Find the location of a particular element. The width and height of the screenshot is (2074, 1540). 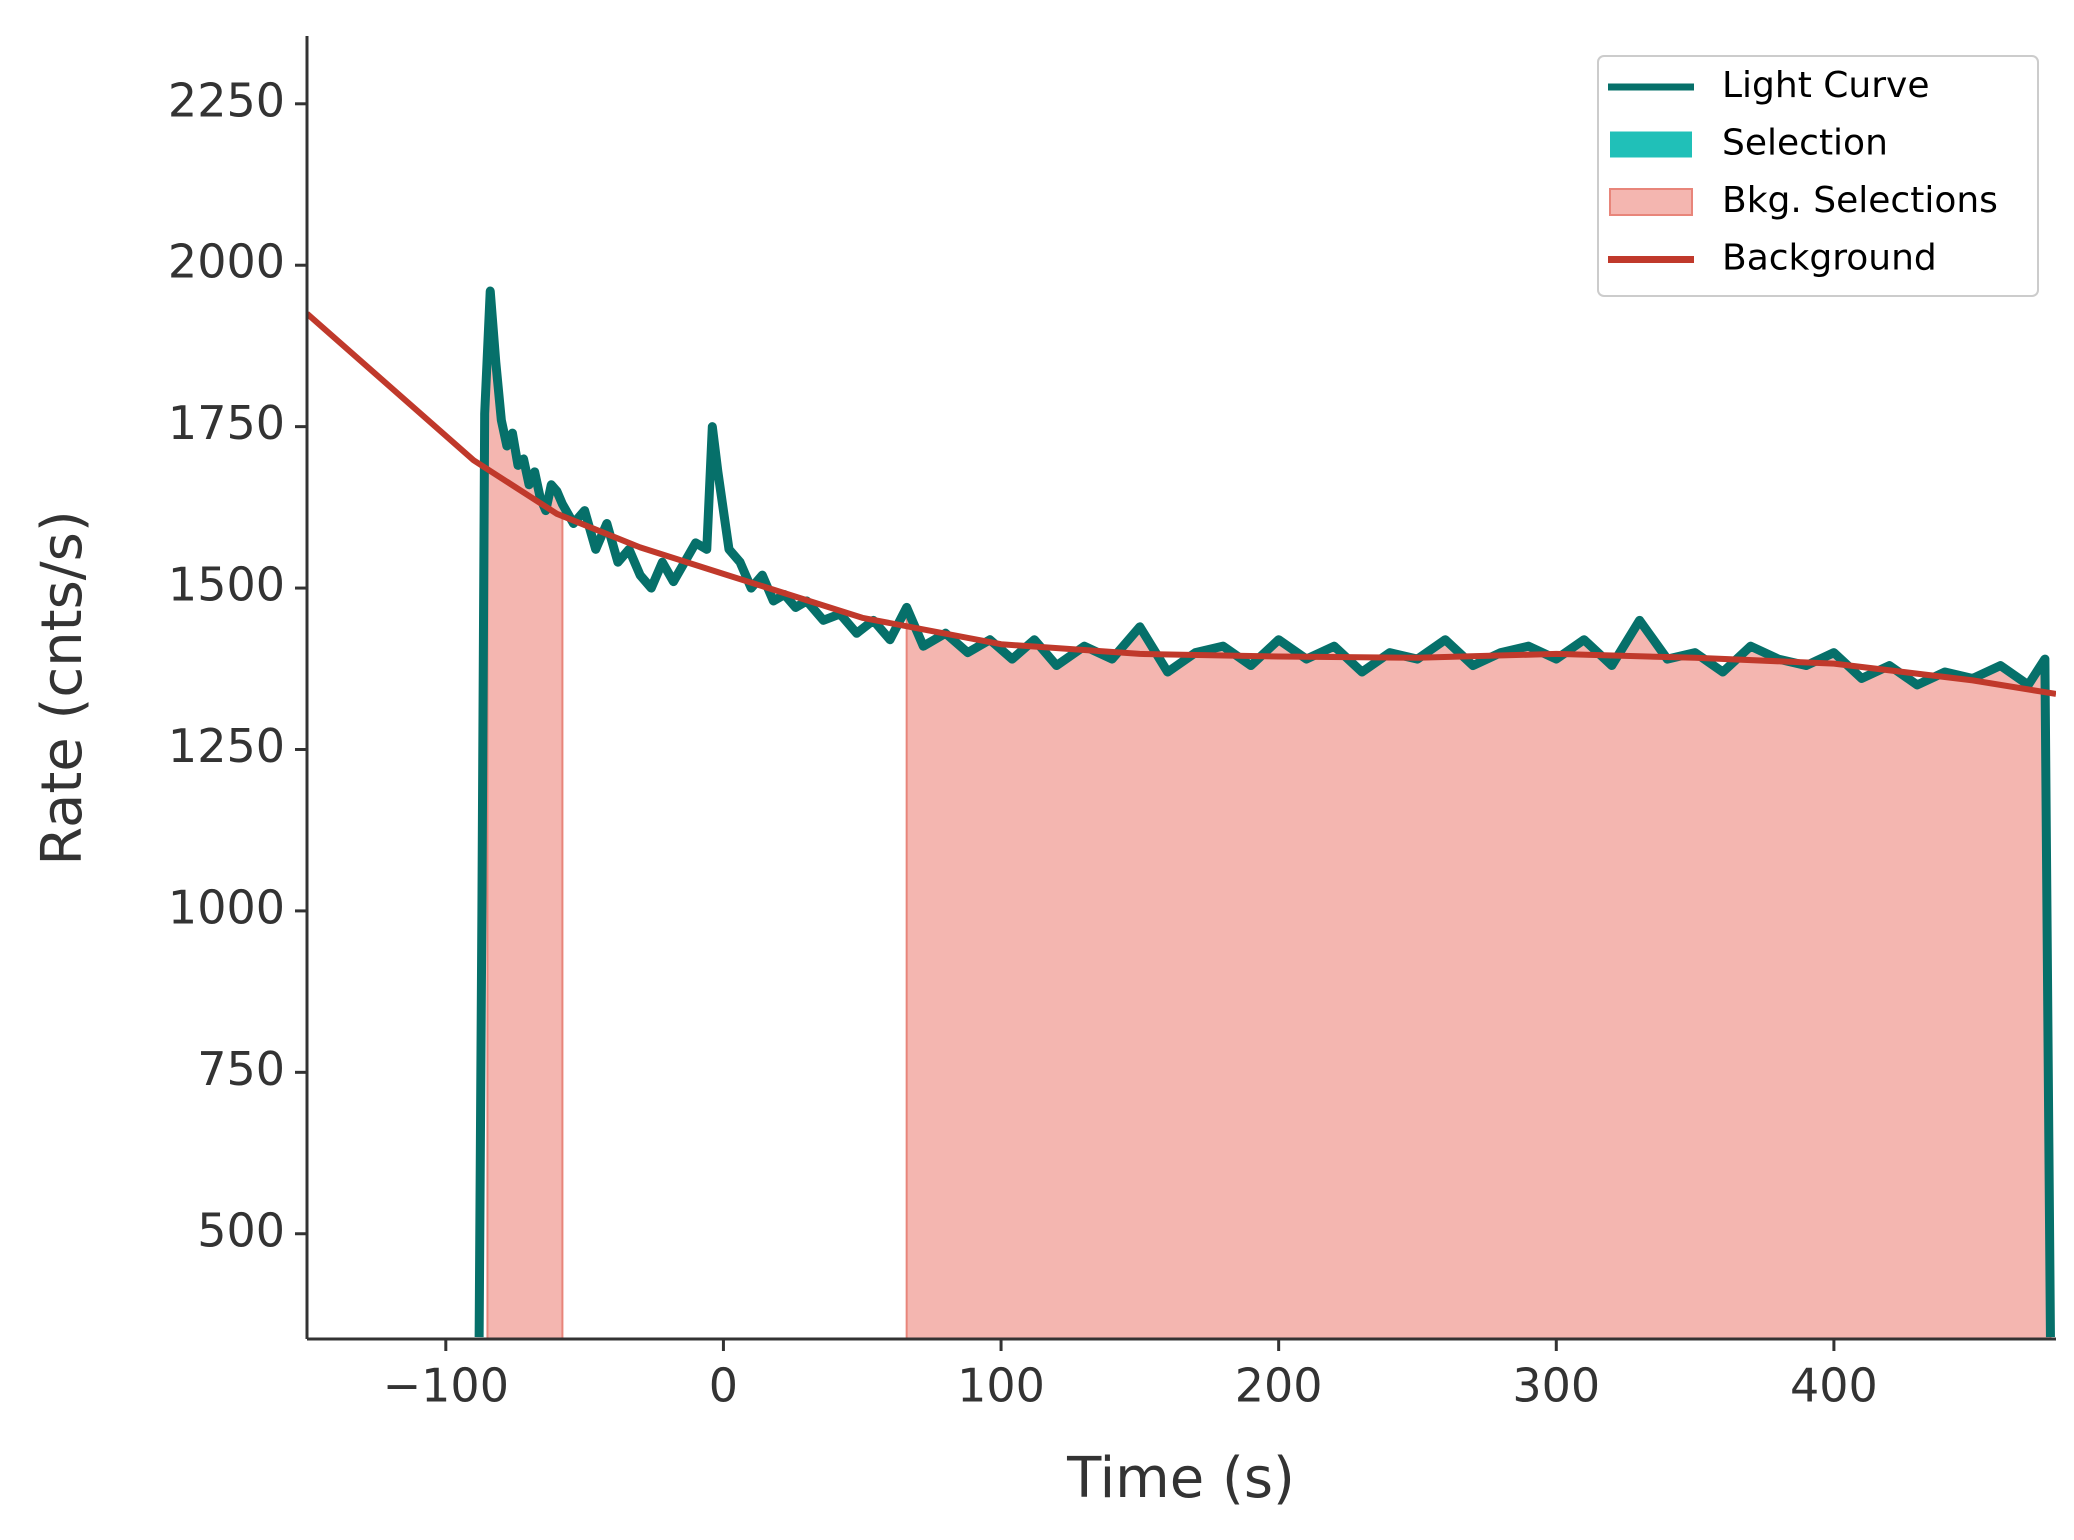

legend-label: Selection is located at coordinates (1805, 143).